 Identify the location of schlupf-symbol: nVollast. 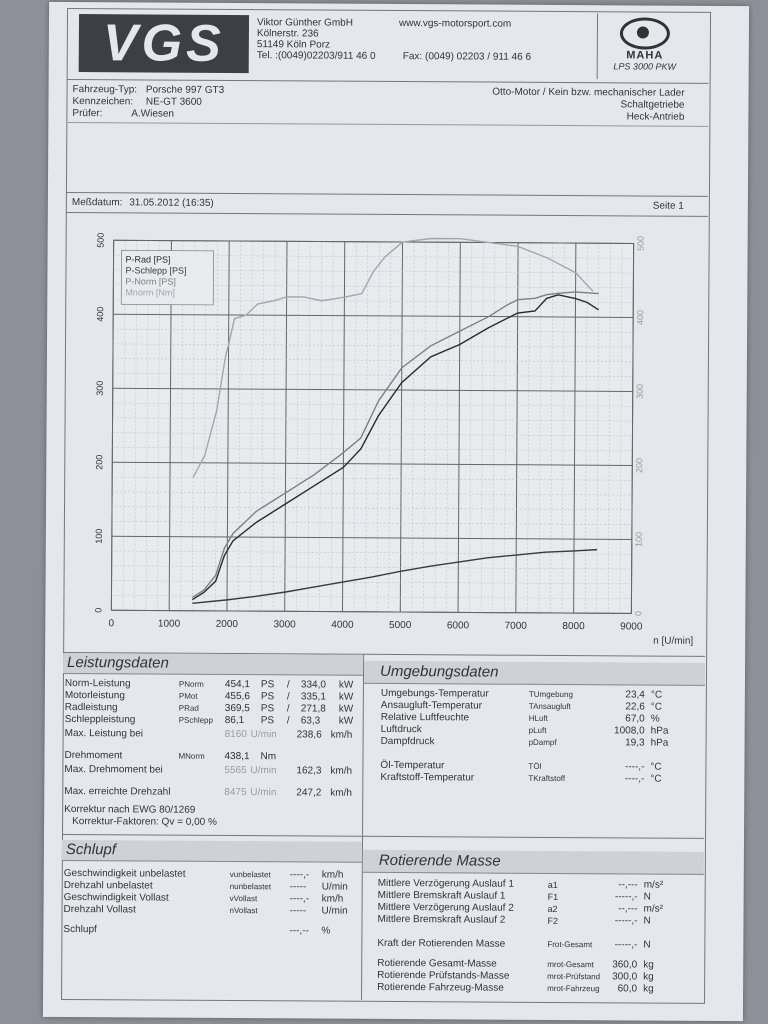
(243, 910).